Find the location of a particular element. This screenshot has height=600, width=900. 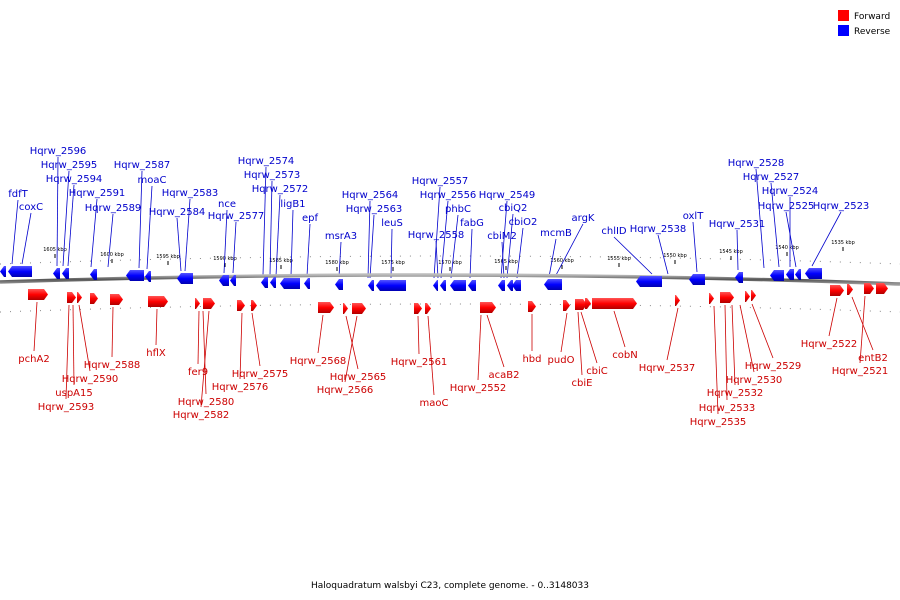

legend: Forward Reverse is located at coordinates (864, 23).